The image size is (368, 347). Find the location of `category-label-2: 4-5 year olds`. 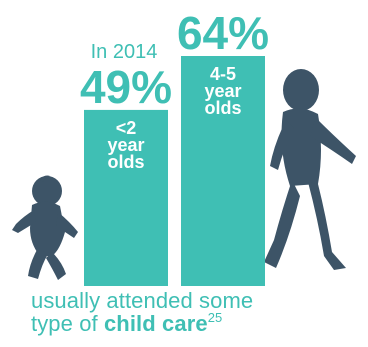

category-label-2: 4-5 year olds is located at coordinates (222, 91).